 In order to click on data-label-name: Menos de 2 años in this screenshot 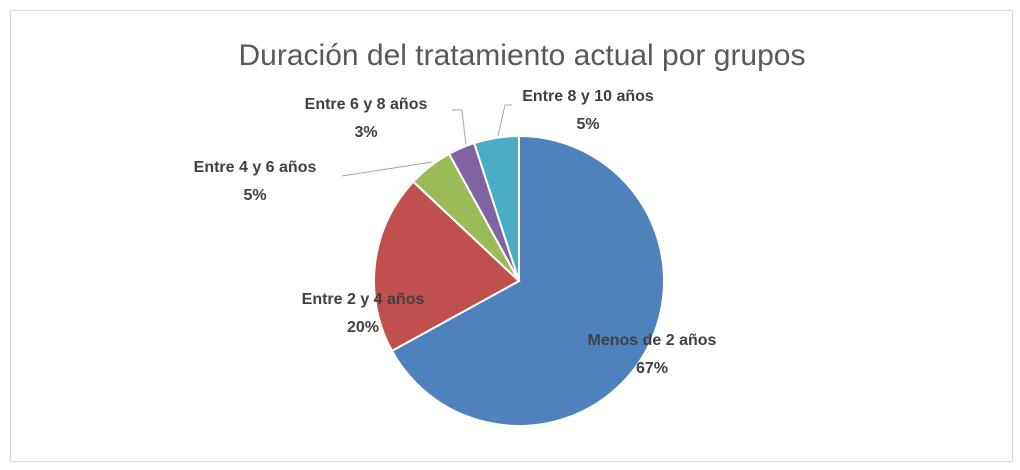, I will do `click(652, 340)`.